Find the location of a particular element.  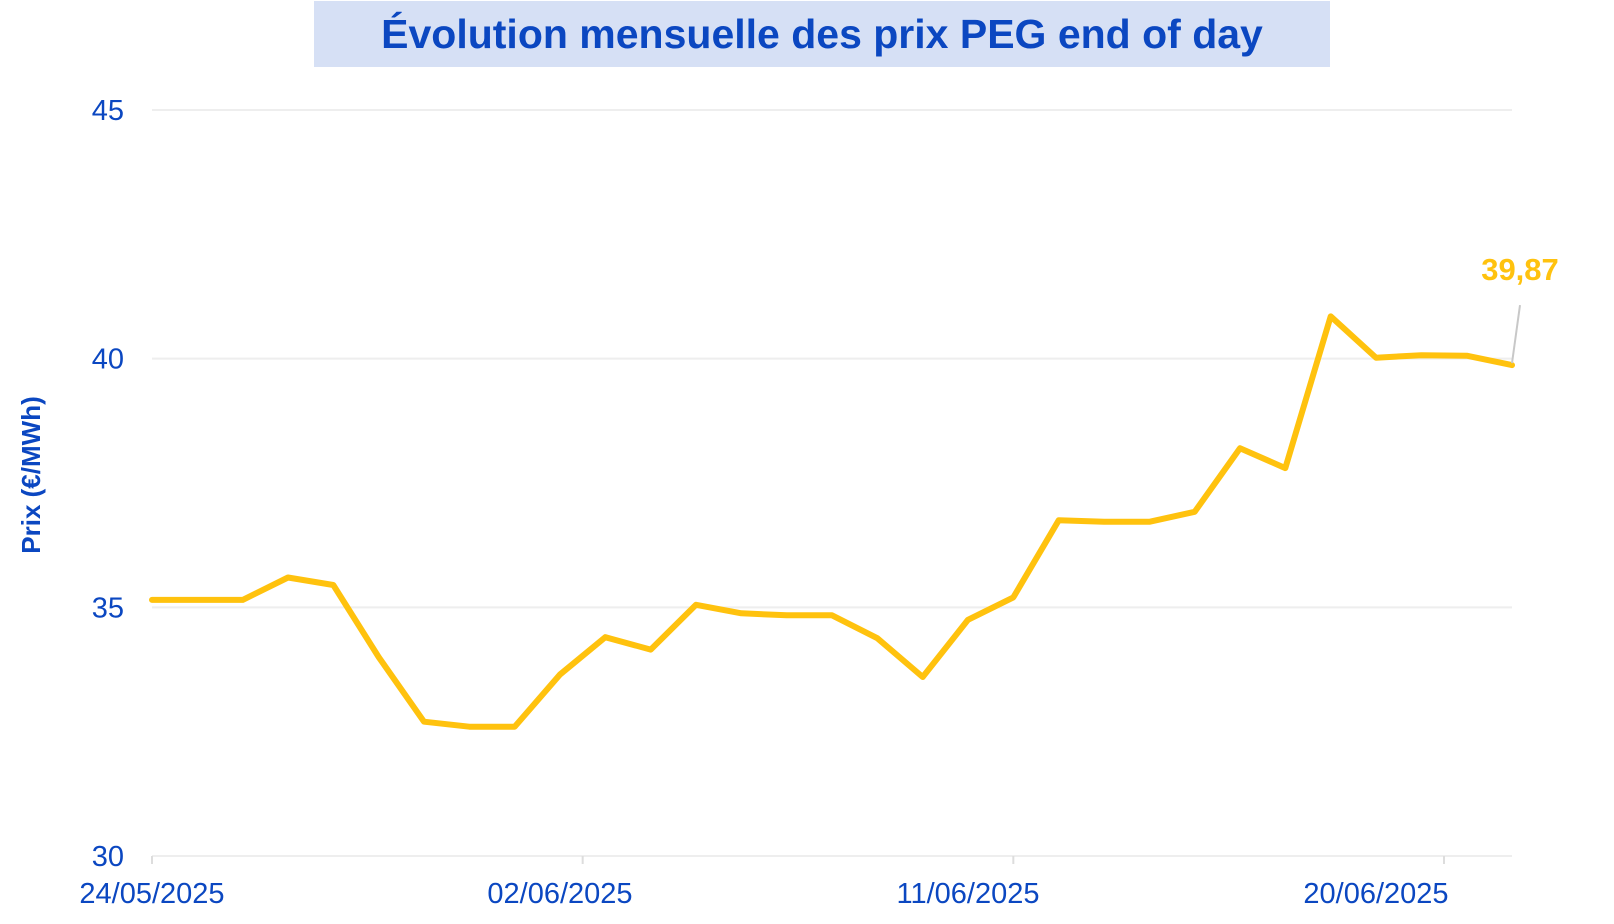

y-tick-label: 45 is located at coordinates (108, 111).